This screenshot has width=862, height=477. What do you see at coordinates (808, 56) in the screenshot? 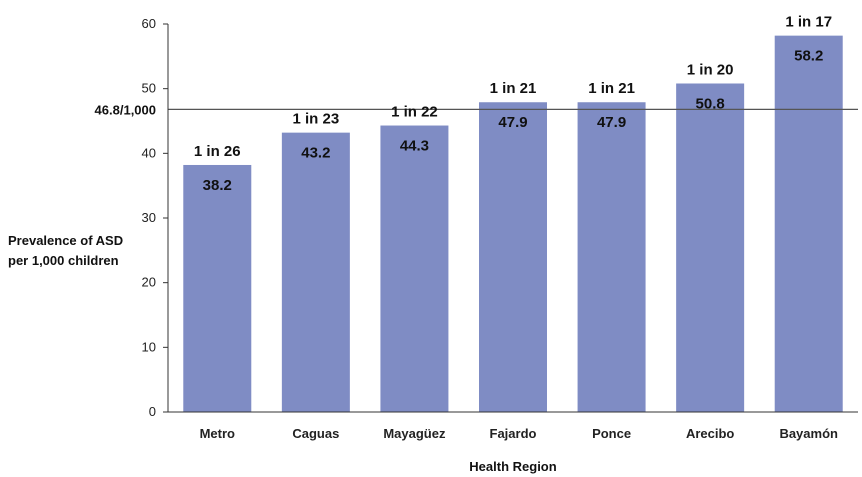
I see `bar-value-label: 58.2` at bounding box center [808, 56].